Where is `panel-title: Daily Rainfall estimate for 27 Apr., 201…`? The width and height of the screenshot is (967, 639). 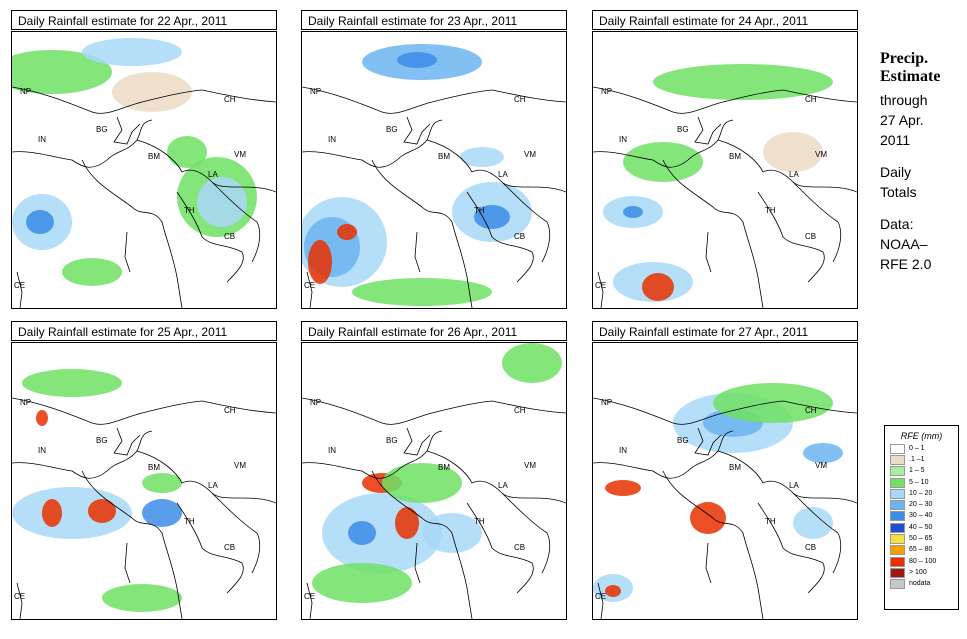
panel-title: Daily Rainfall estimate for 27 Apr., 201… is located at coordinates (725, 331).